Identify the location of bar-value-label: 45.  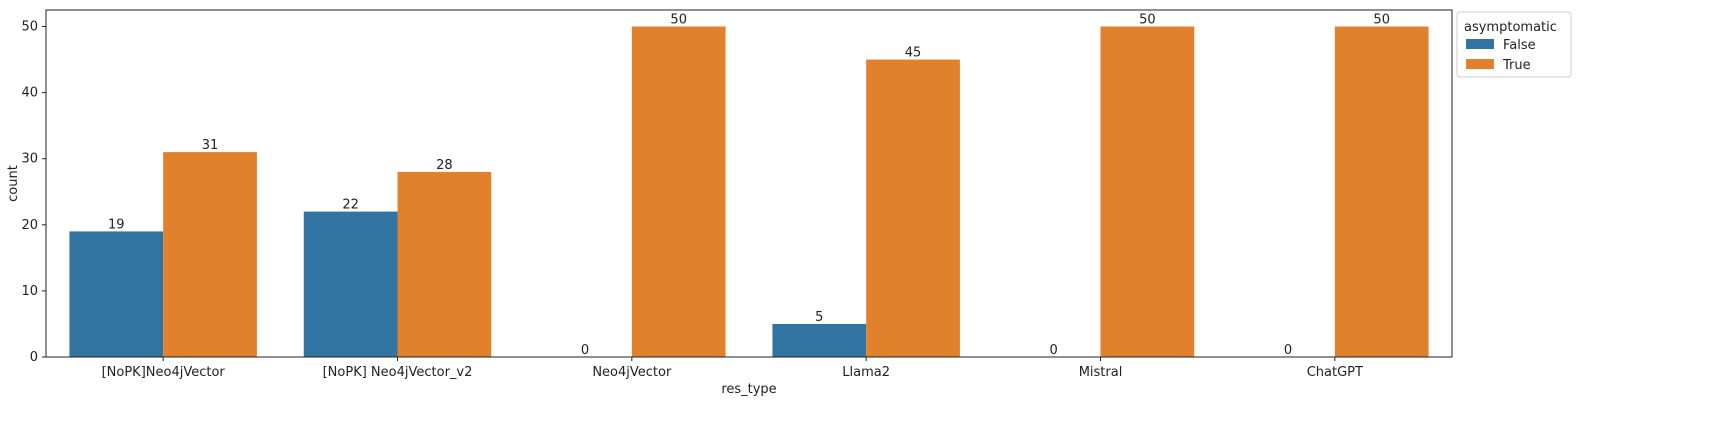
(913, 53).